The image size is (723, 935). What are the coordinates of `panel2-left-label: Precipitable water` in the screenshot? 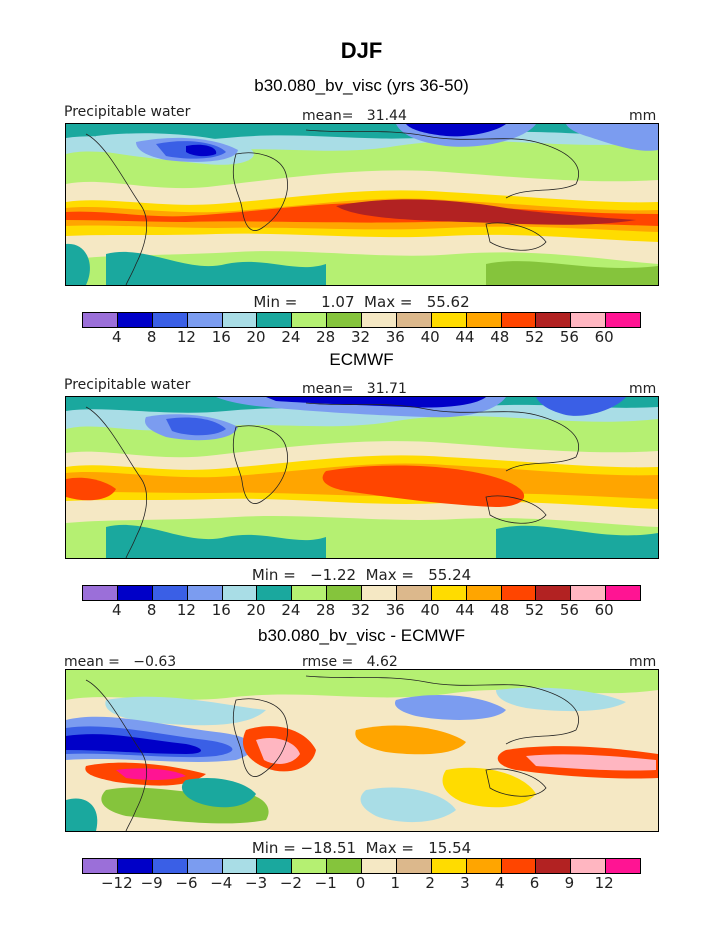 It's located at (127, 385).